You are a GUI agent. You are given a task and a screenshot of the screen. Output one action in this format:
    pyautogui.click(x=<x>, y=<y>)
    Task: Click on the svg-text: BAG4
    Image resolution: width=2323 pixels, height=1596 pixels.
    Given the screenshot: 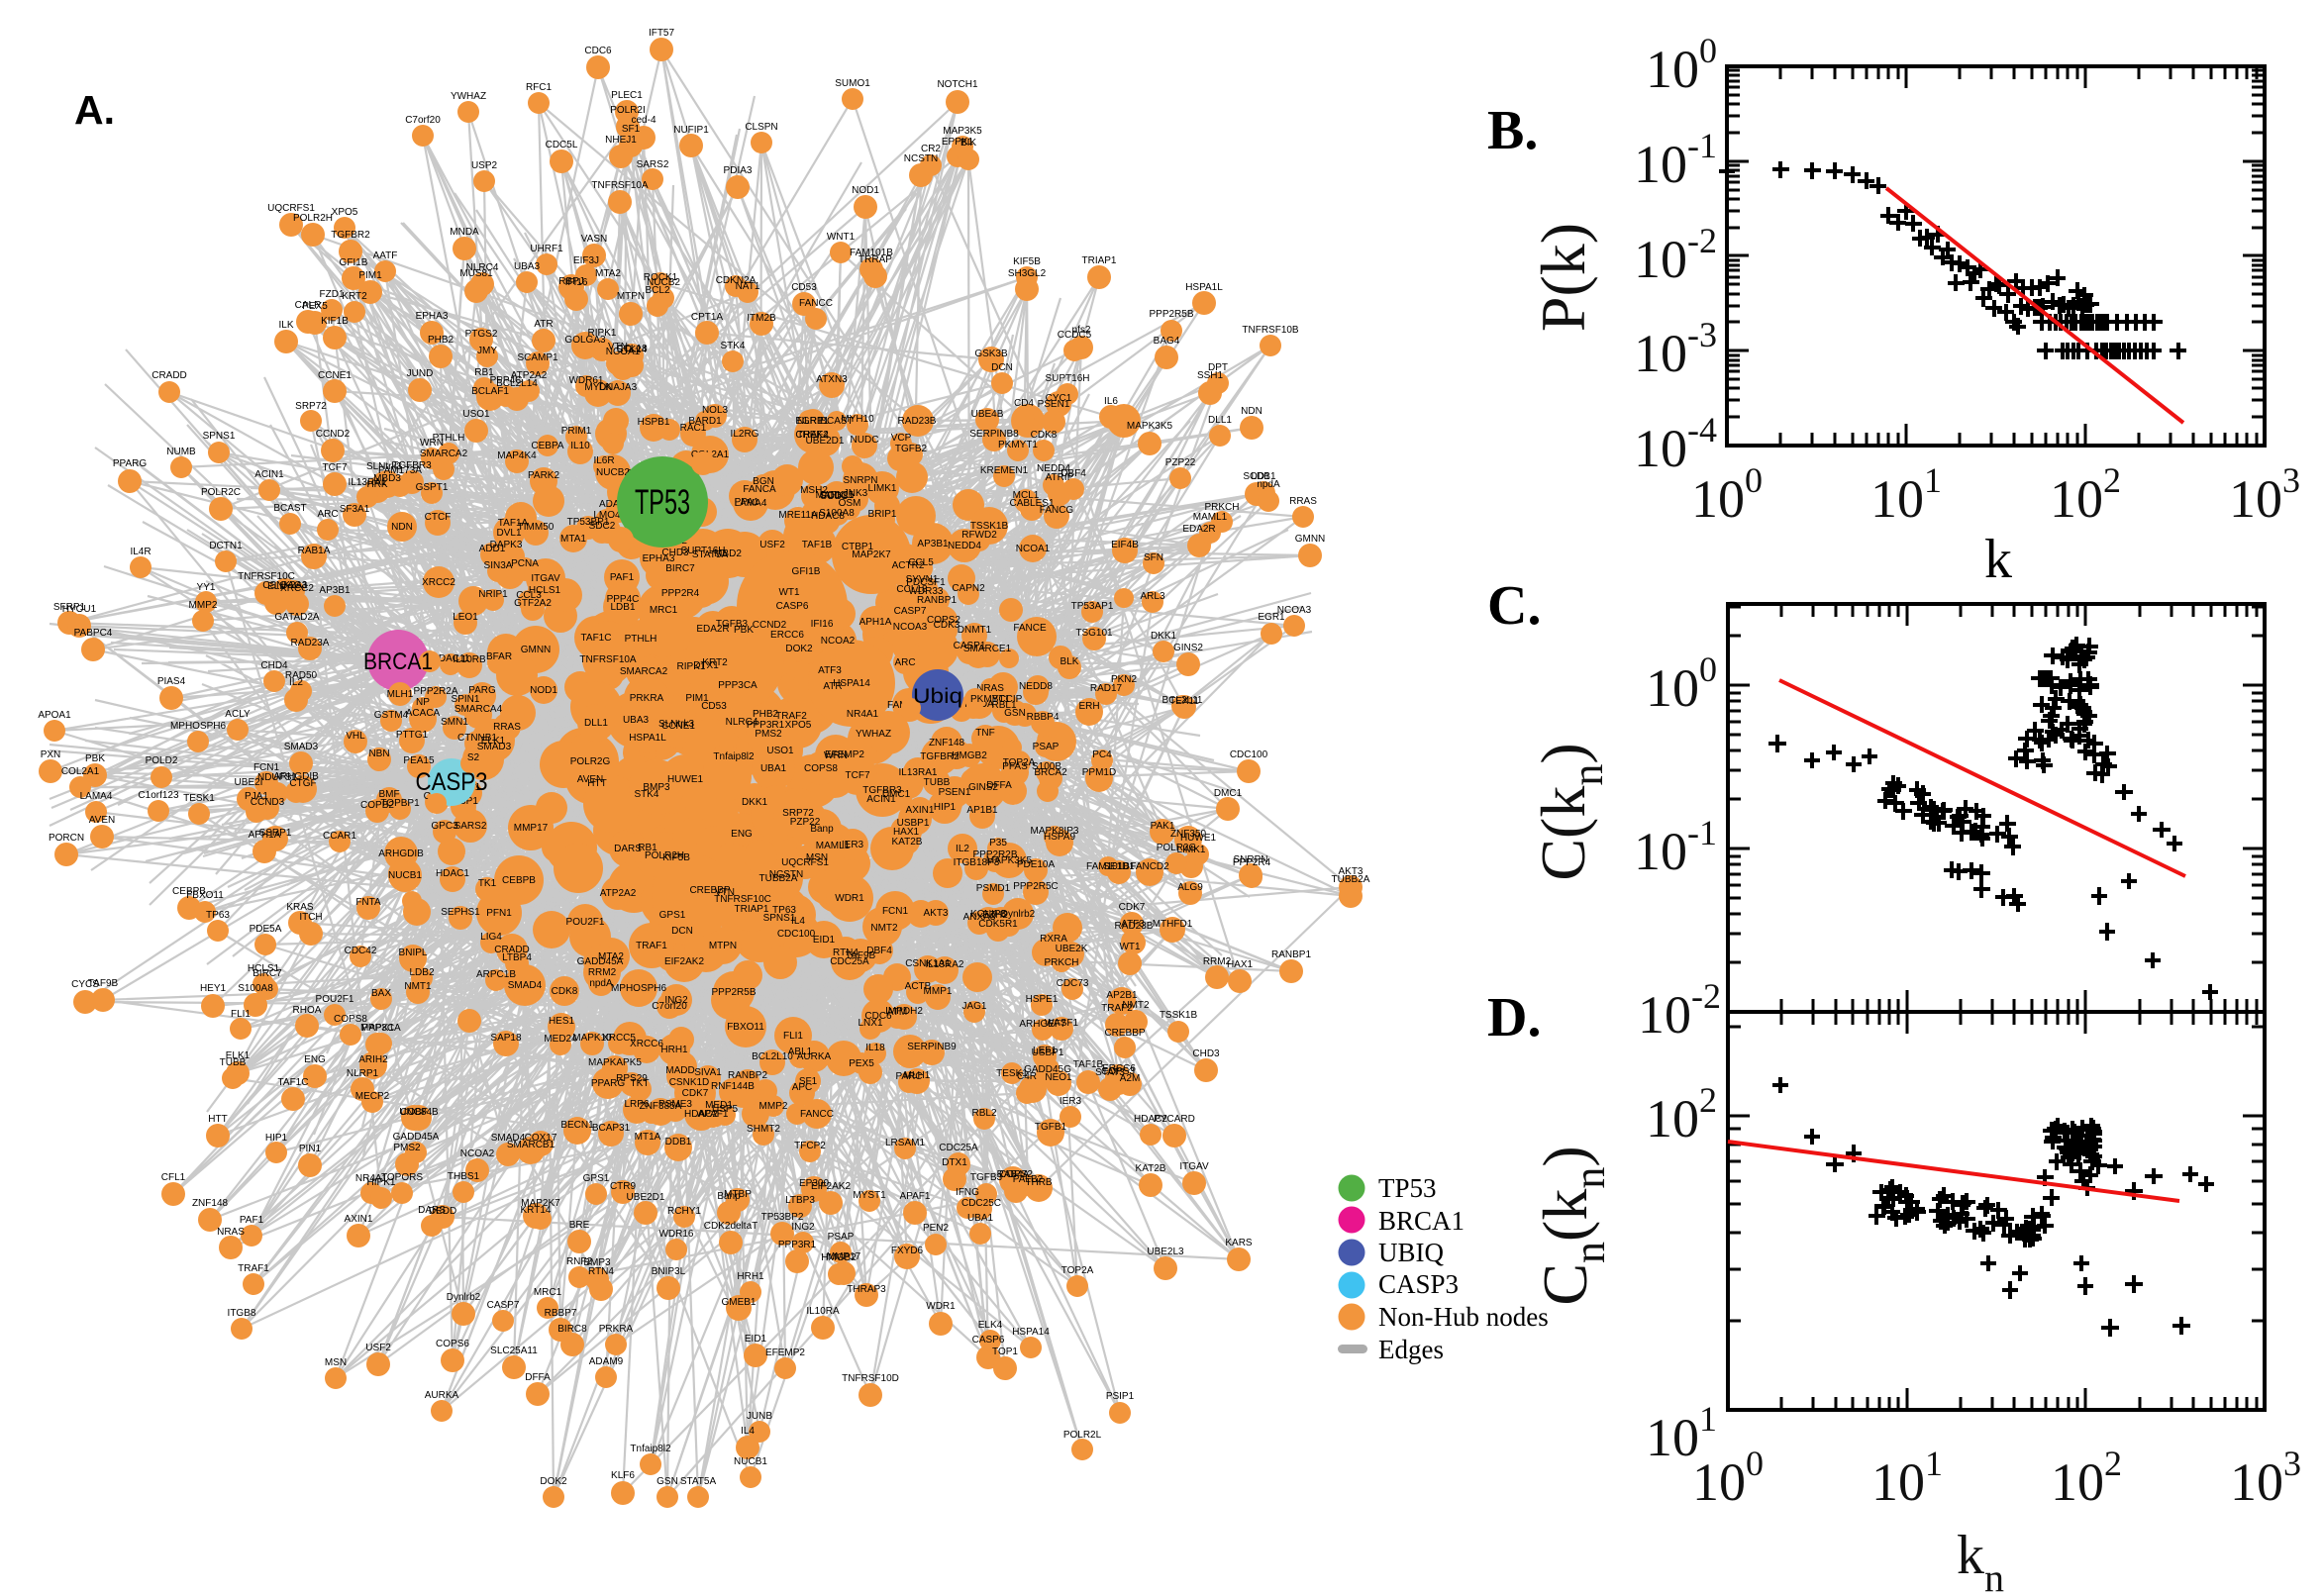 What is the action you would take?
    pyautogui.click(x=1167, y=341)
    